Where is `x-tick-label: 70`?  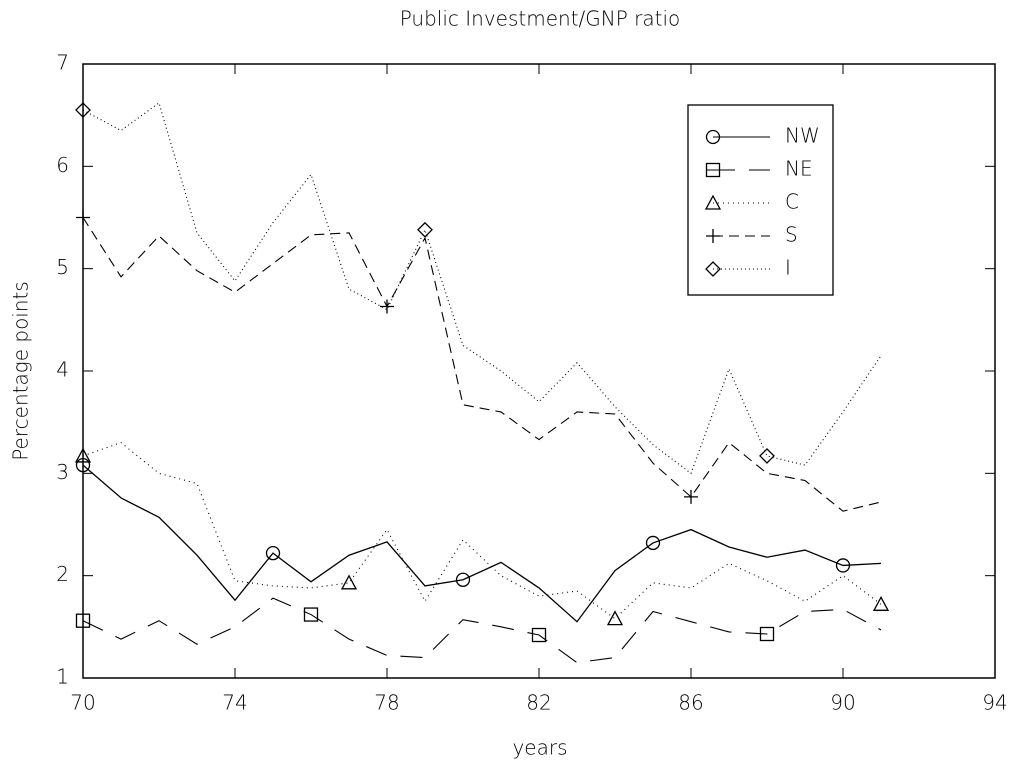 x-tick-label: 70 is located at coordinates (82, 703).